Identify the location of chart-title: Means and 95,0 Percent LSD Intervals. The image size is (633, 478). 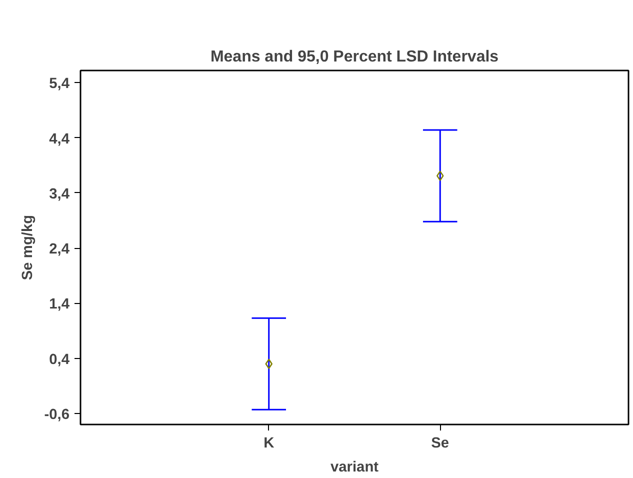
(354, 57).